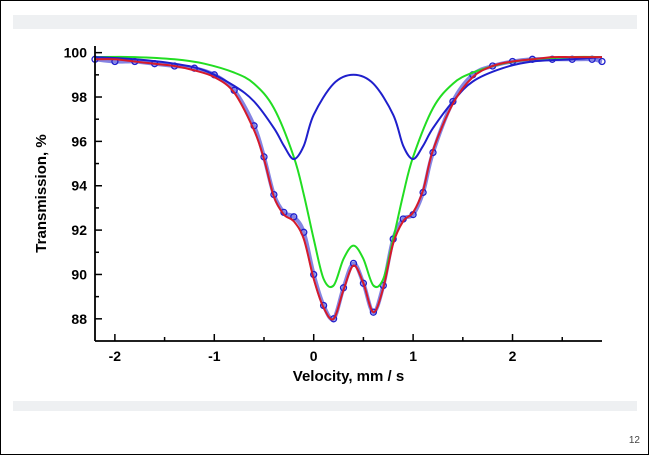  I want to click on header-band, so click(325, 22).